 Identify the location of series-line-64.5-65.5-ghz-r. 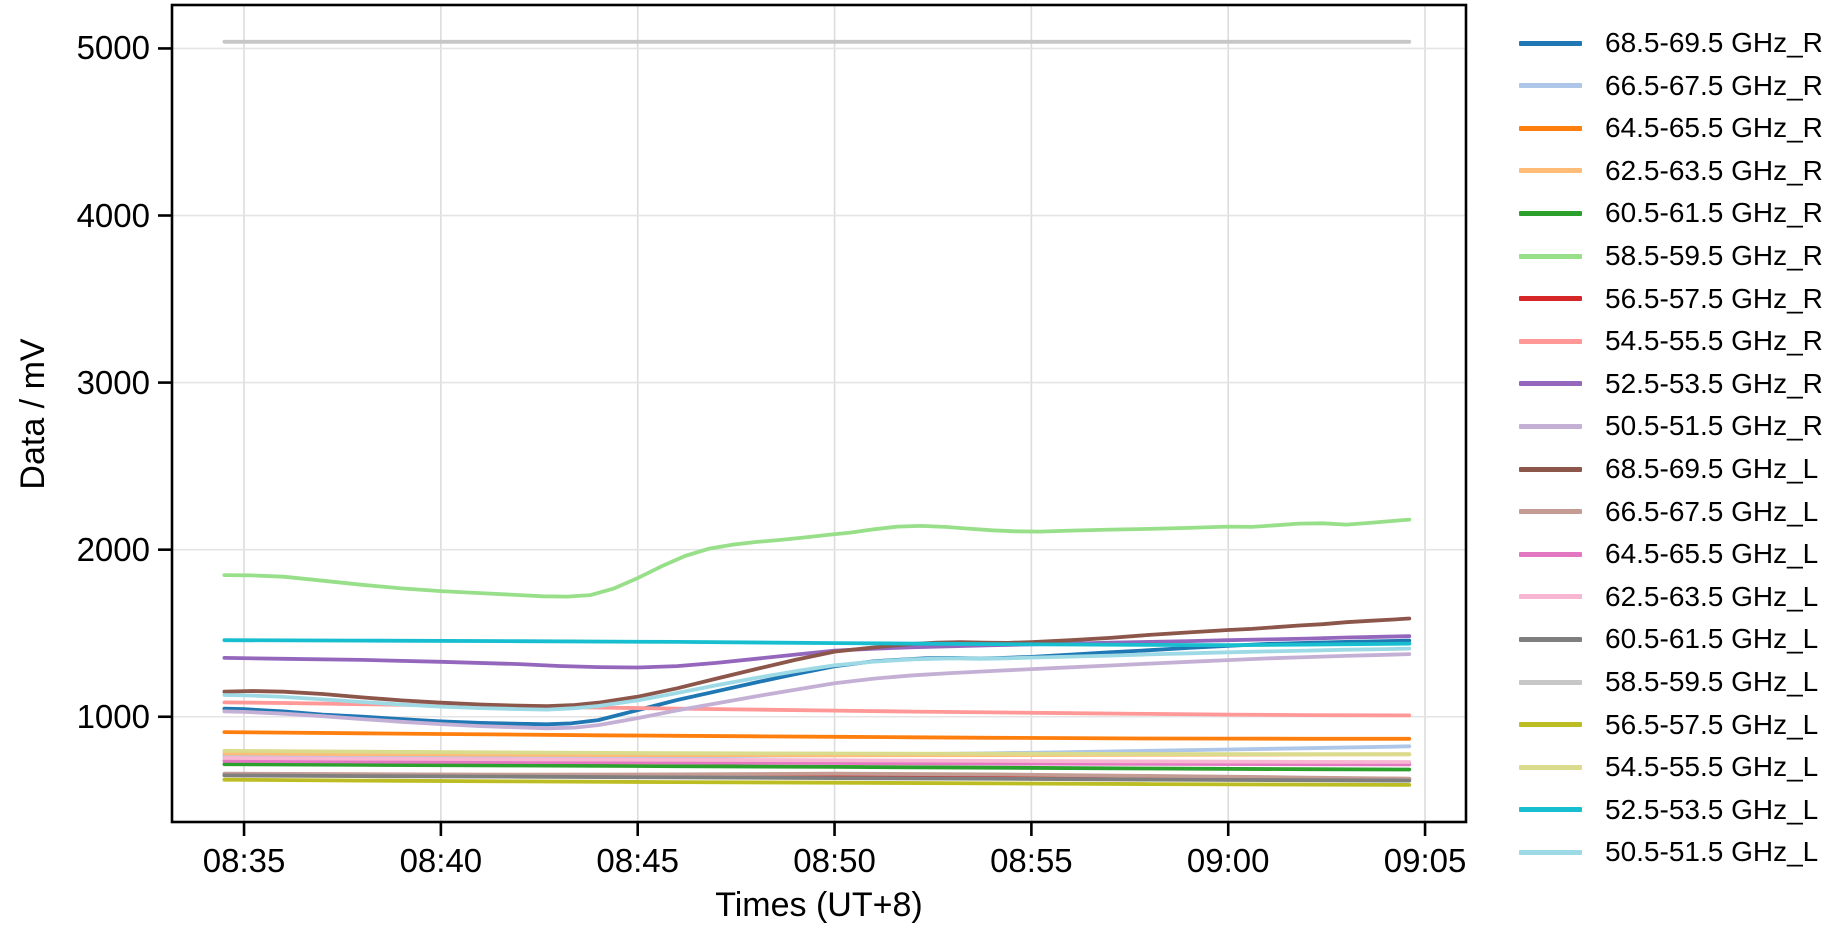
(817, 735).